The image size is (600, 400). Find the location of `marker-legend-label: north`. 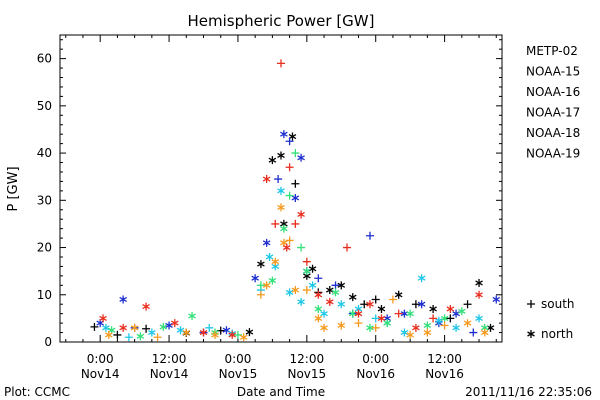

marker-legend-label: north is located at coordinates (557, 334).